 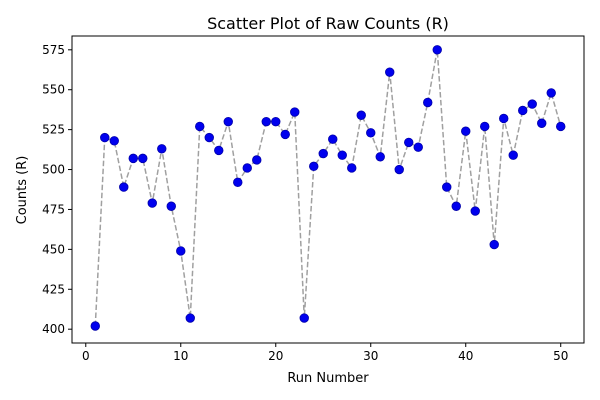 What do you see at coordinates (328, 378) in the screenshot?
I see `x-axis-label: Run Number` at bounding box center [328, 378].